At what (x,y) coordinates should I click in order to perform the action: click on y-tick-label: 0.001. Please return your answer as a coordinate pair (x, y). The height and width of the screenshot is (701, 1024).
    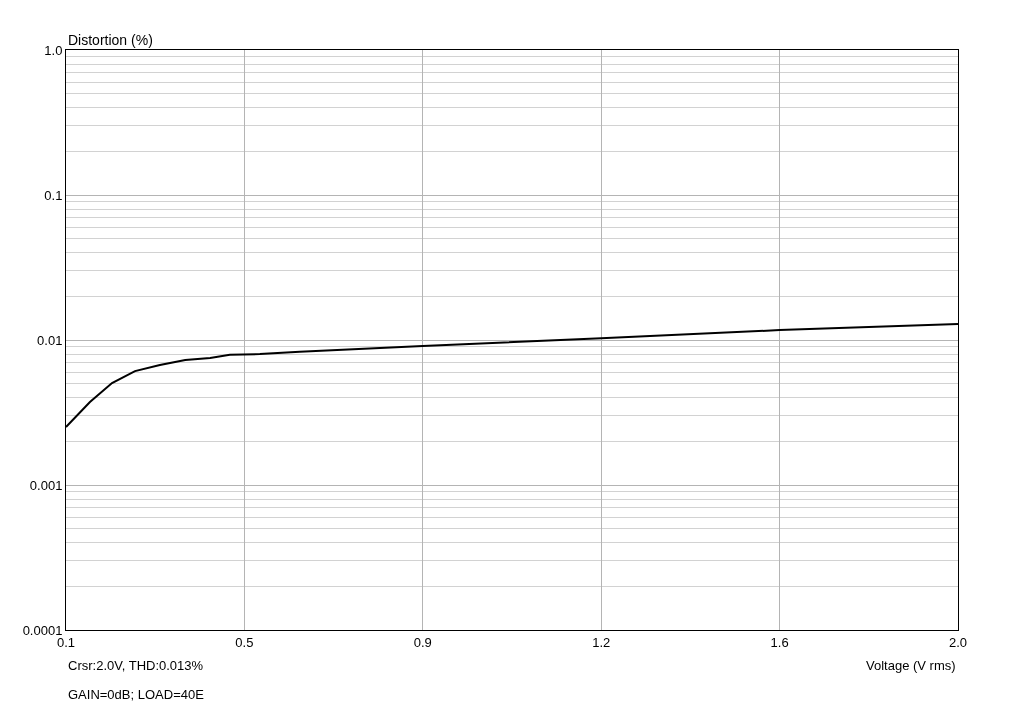
    Looking at the image, I should click on (46, 485).